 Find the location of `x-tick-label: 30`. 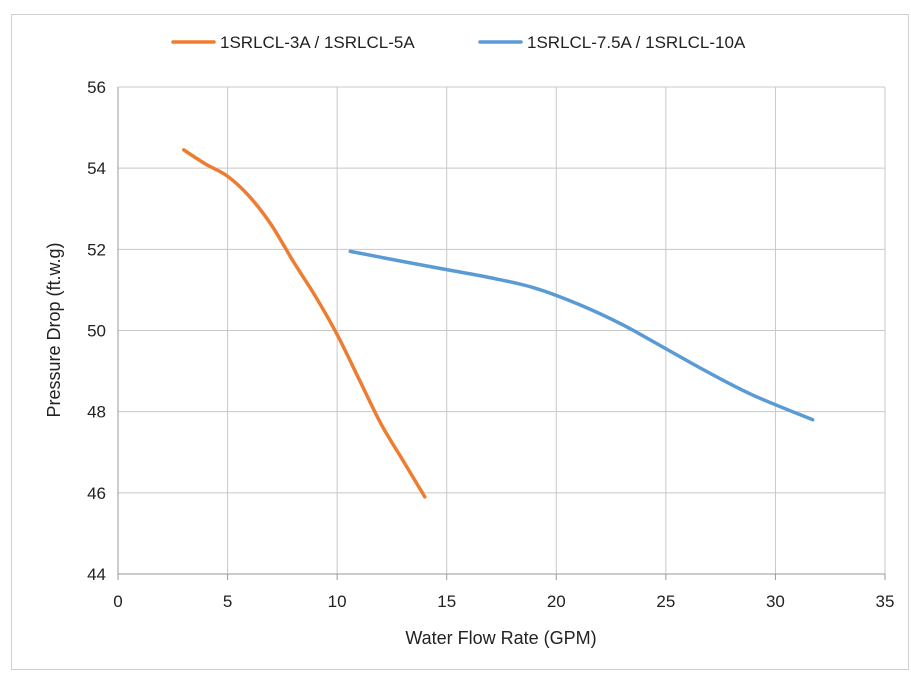

x-tick-label: 30 is located at coordinates (775, 601).